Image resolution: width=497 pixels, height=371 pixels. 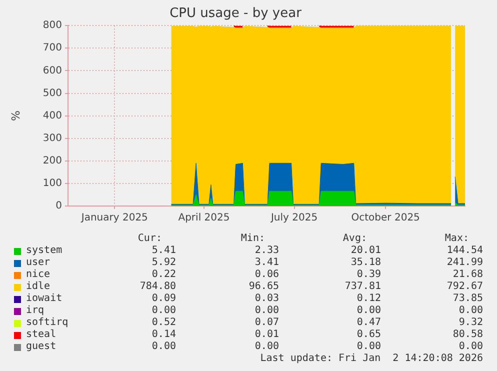 What do you see at coordinates (44, 251) in the screenshot?
I see `legend-label: system` at bounding box center [44, 251].